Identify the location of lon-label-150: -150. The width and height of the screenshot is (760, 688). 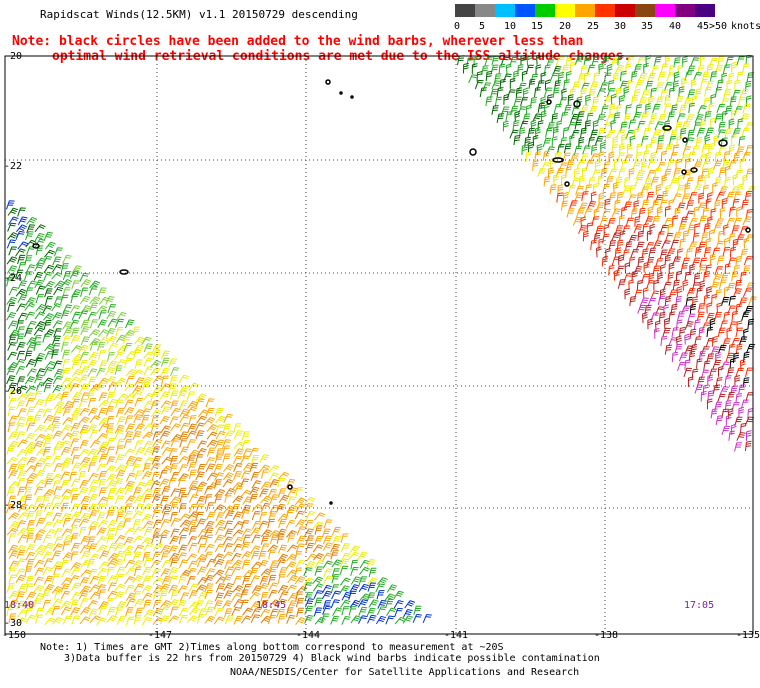
(14, 635).